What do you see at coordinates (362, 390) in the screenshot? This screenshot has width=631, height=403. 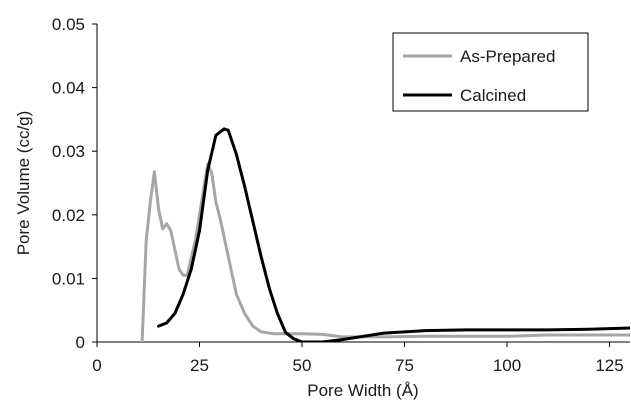 I see `x-axis-title: Pore Width (Å)` at bounding box center [362, 390].